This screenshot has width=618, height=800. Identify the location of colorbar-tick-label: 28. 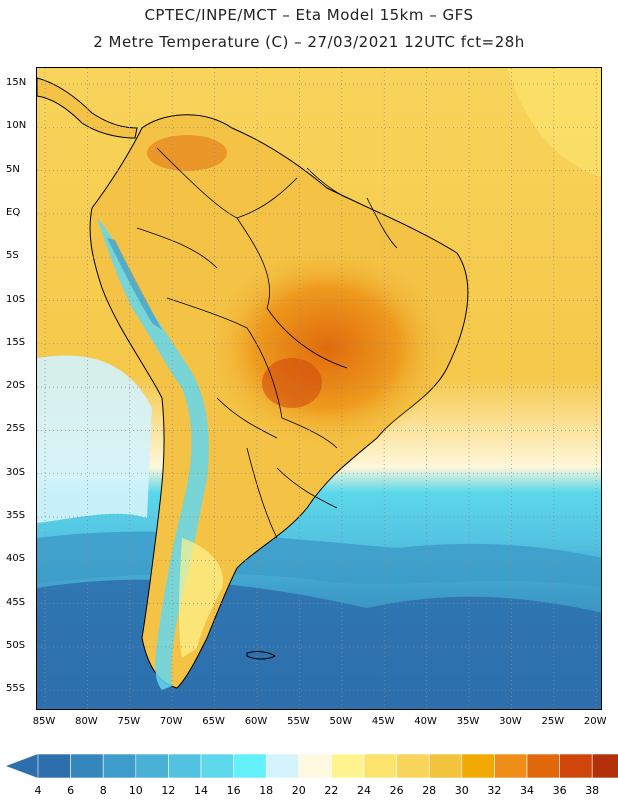
(429, 790).